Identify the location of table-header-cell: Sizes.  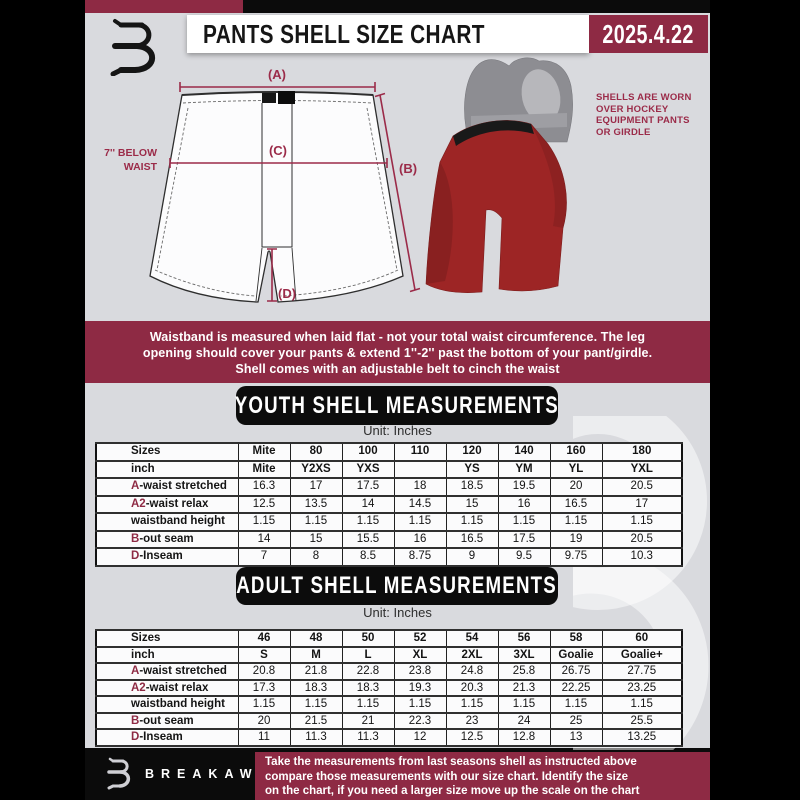
(167, 452).